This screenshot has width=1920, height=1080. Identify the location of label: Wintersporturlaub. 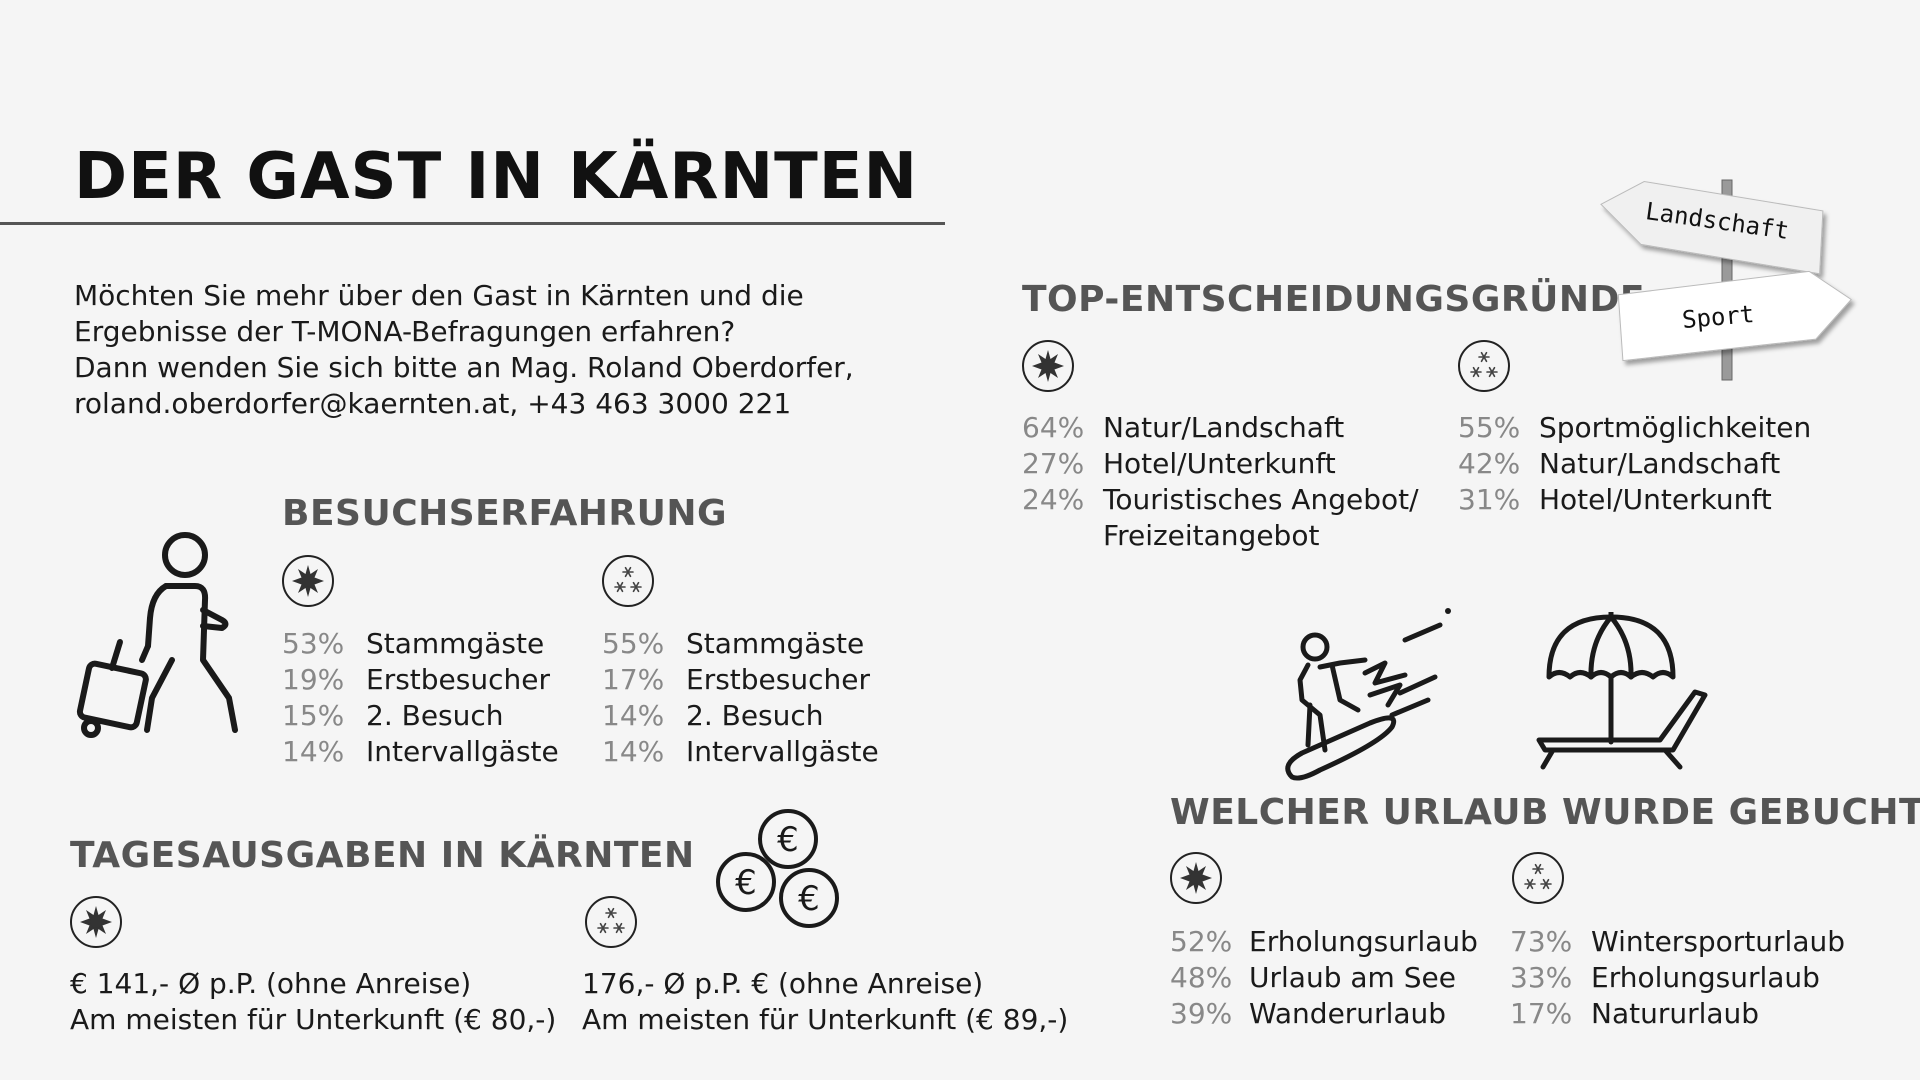
(1718, 941).